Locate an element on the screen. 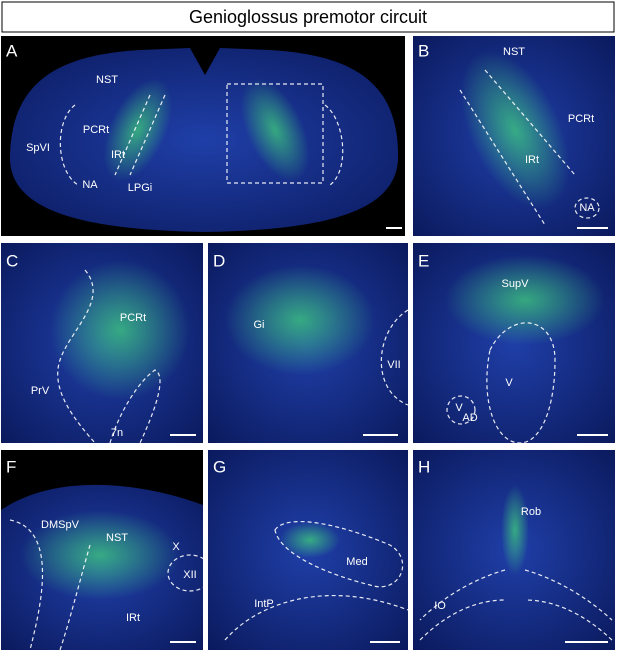 The width and height of the screenshot is (617, 652). region-label: IntP is located at coordinates (264, 604).